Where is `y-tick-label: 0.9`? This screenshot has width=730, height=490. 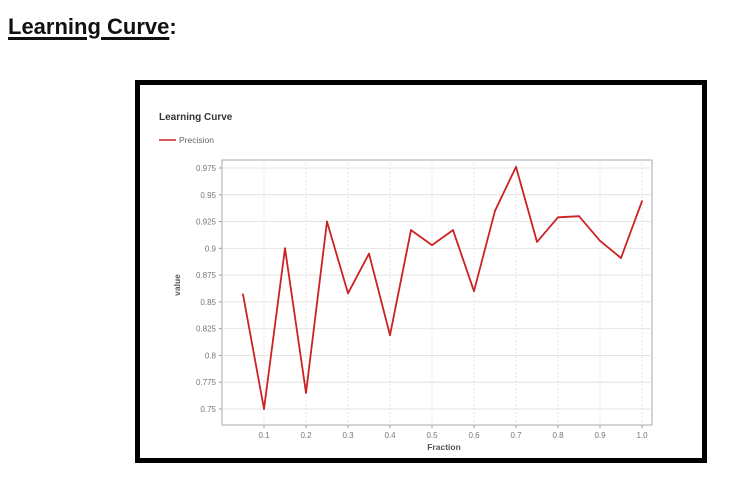
y-tick-label: 0.9 is located at coordinates (211, 248).